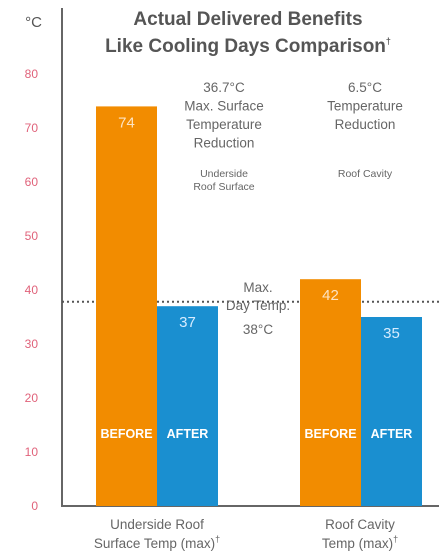  I want to click on chart-title-mark: †, so click(388, 41).